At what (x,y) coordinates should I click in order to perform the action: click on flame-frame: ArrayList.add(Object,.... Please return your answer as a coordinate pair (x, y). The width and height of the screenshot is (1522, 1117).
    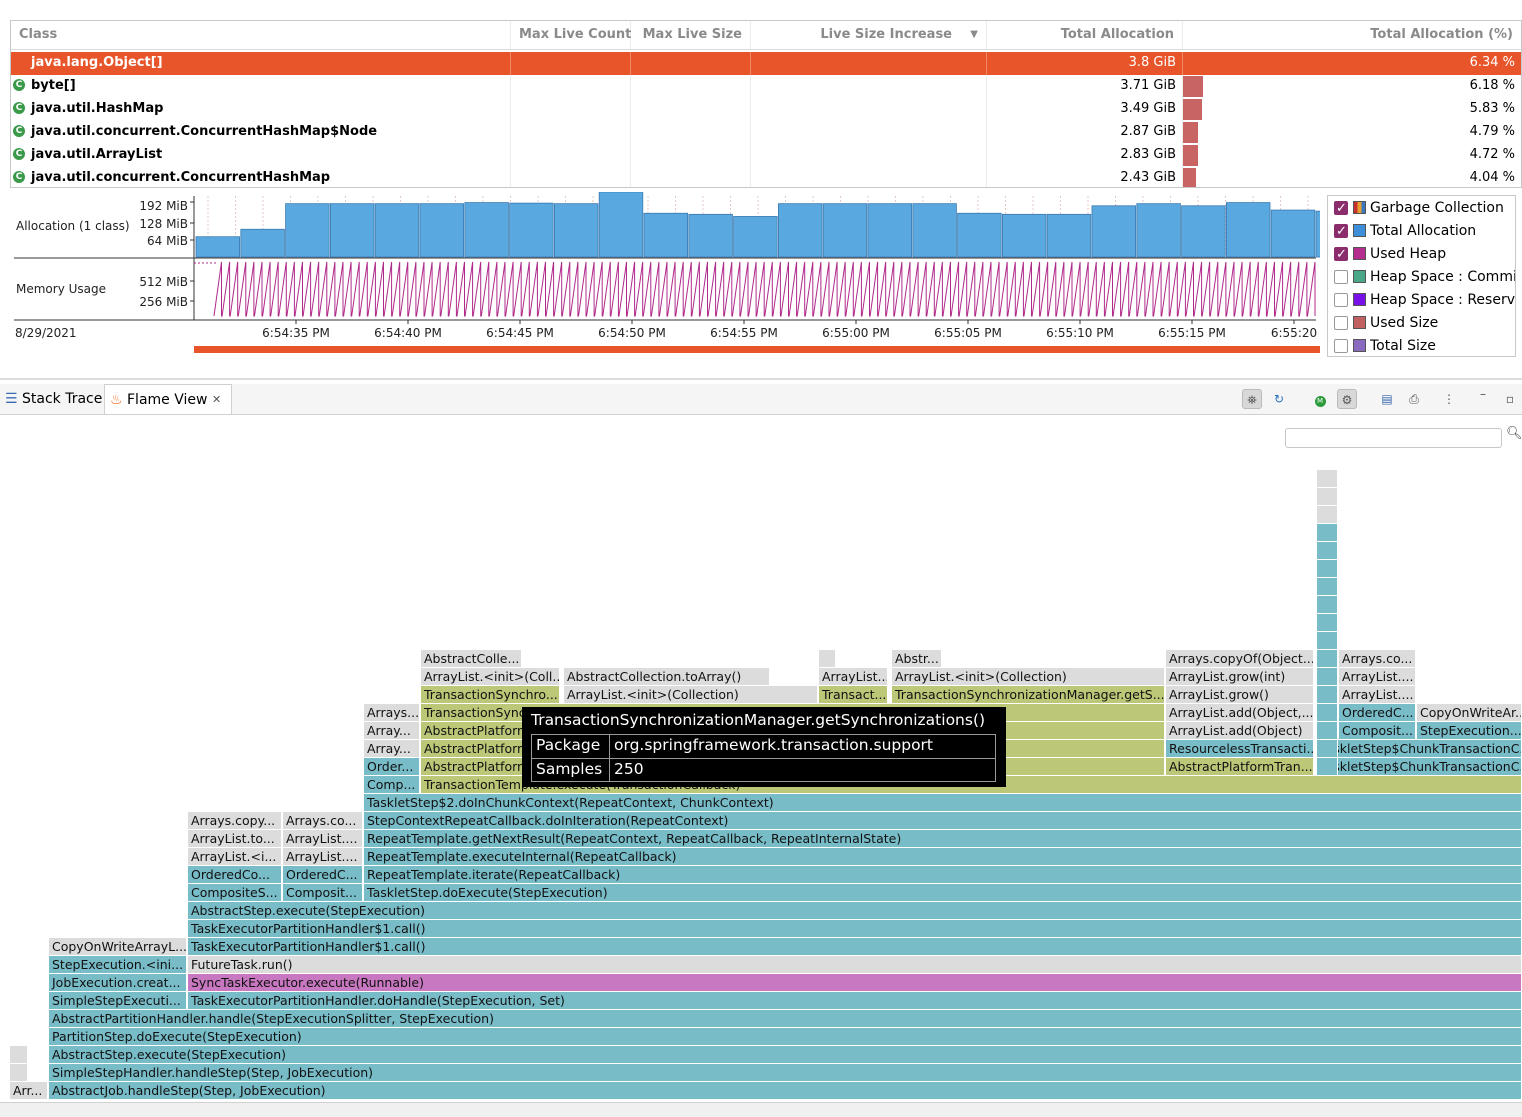
    Looking at the image, I should click on (1240, 712).